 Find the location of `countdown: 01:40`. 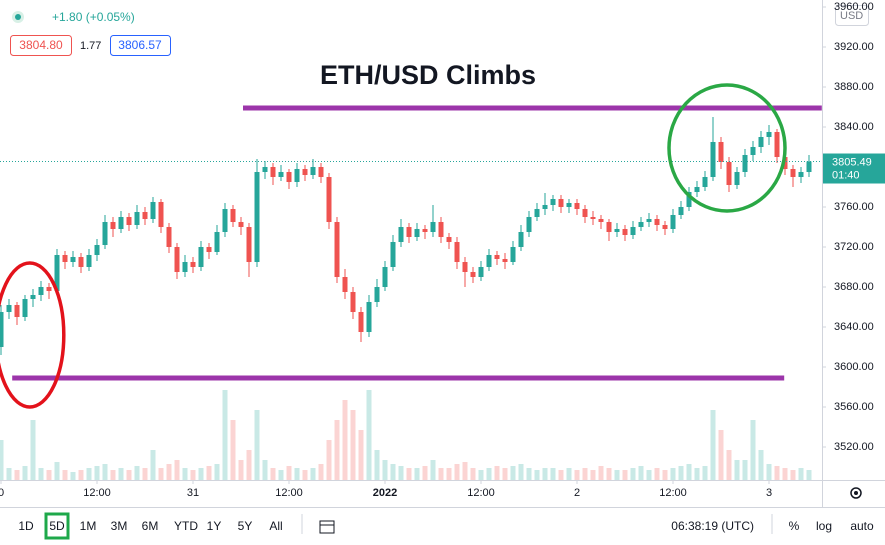

countdown: 01:40 is located at coordinates (846, 175).